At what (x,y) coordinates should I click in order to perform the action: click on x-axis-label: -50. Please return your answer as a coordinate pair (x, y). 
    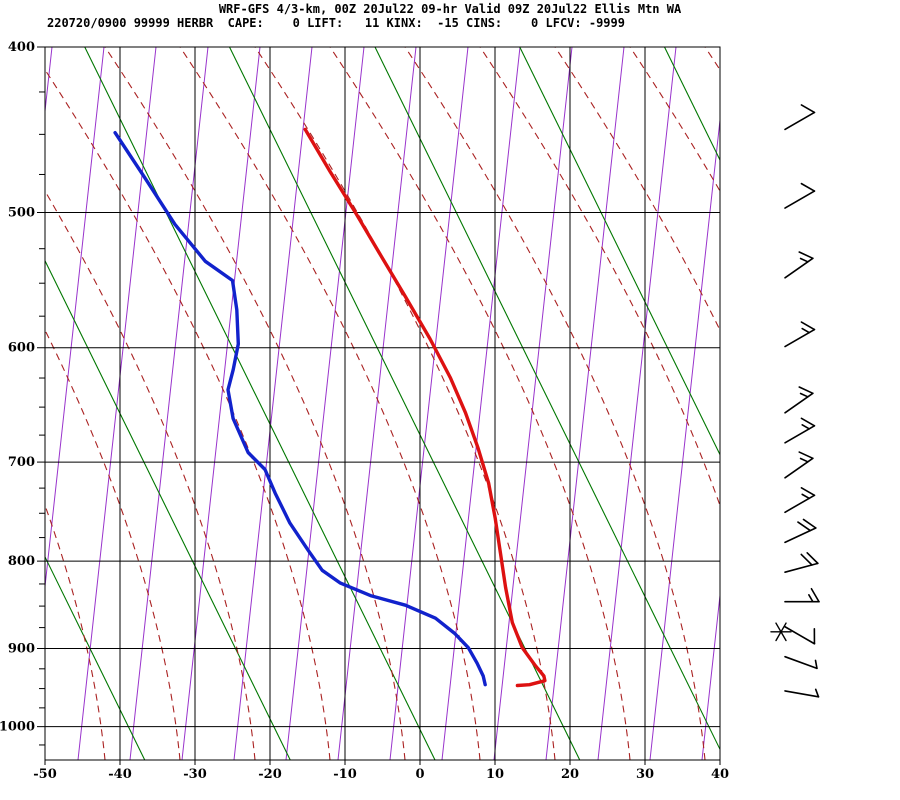
    Looking at the image, I should click on (45, 774).